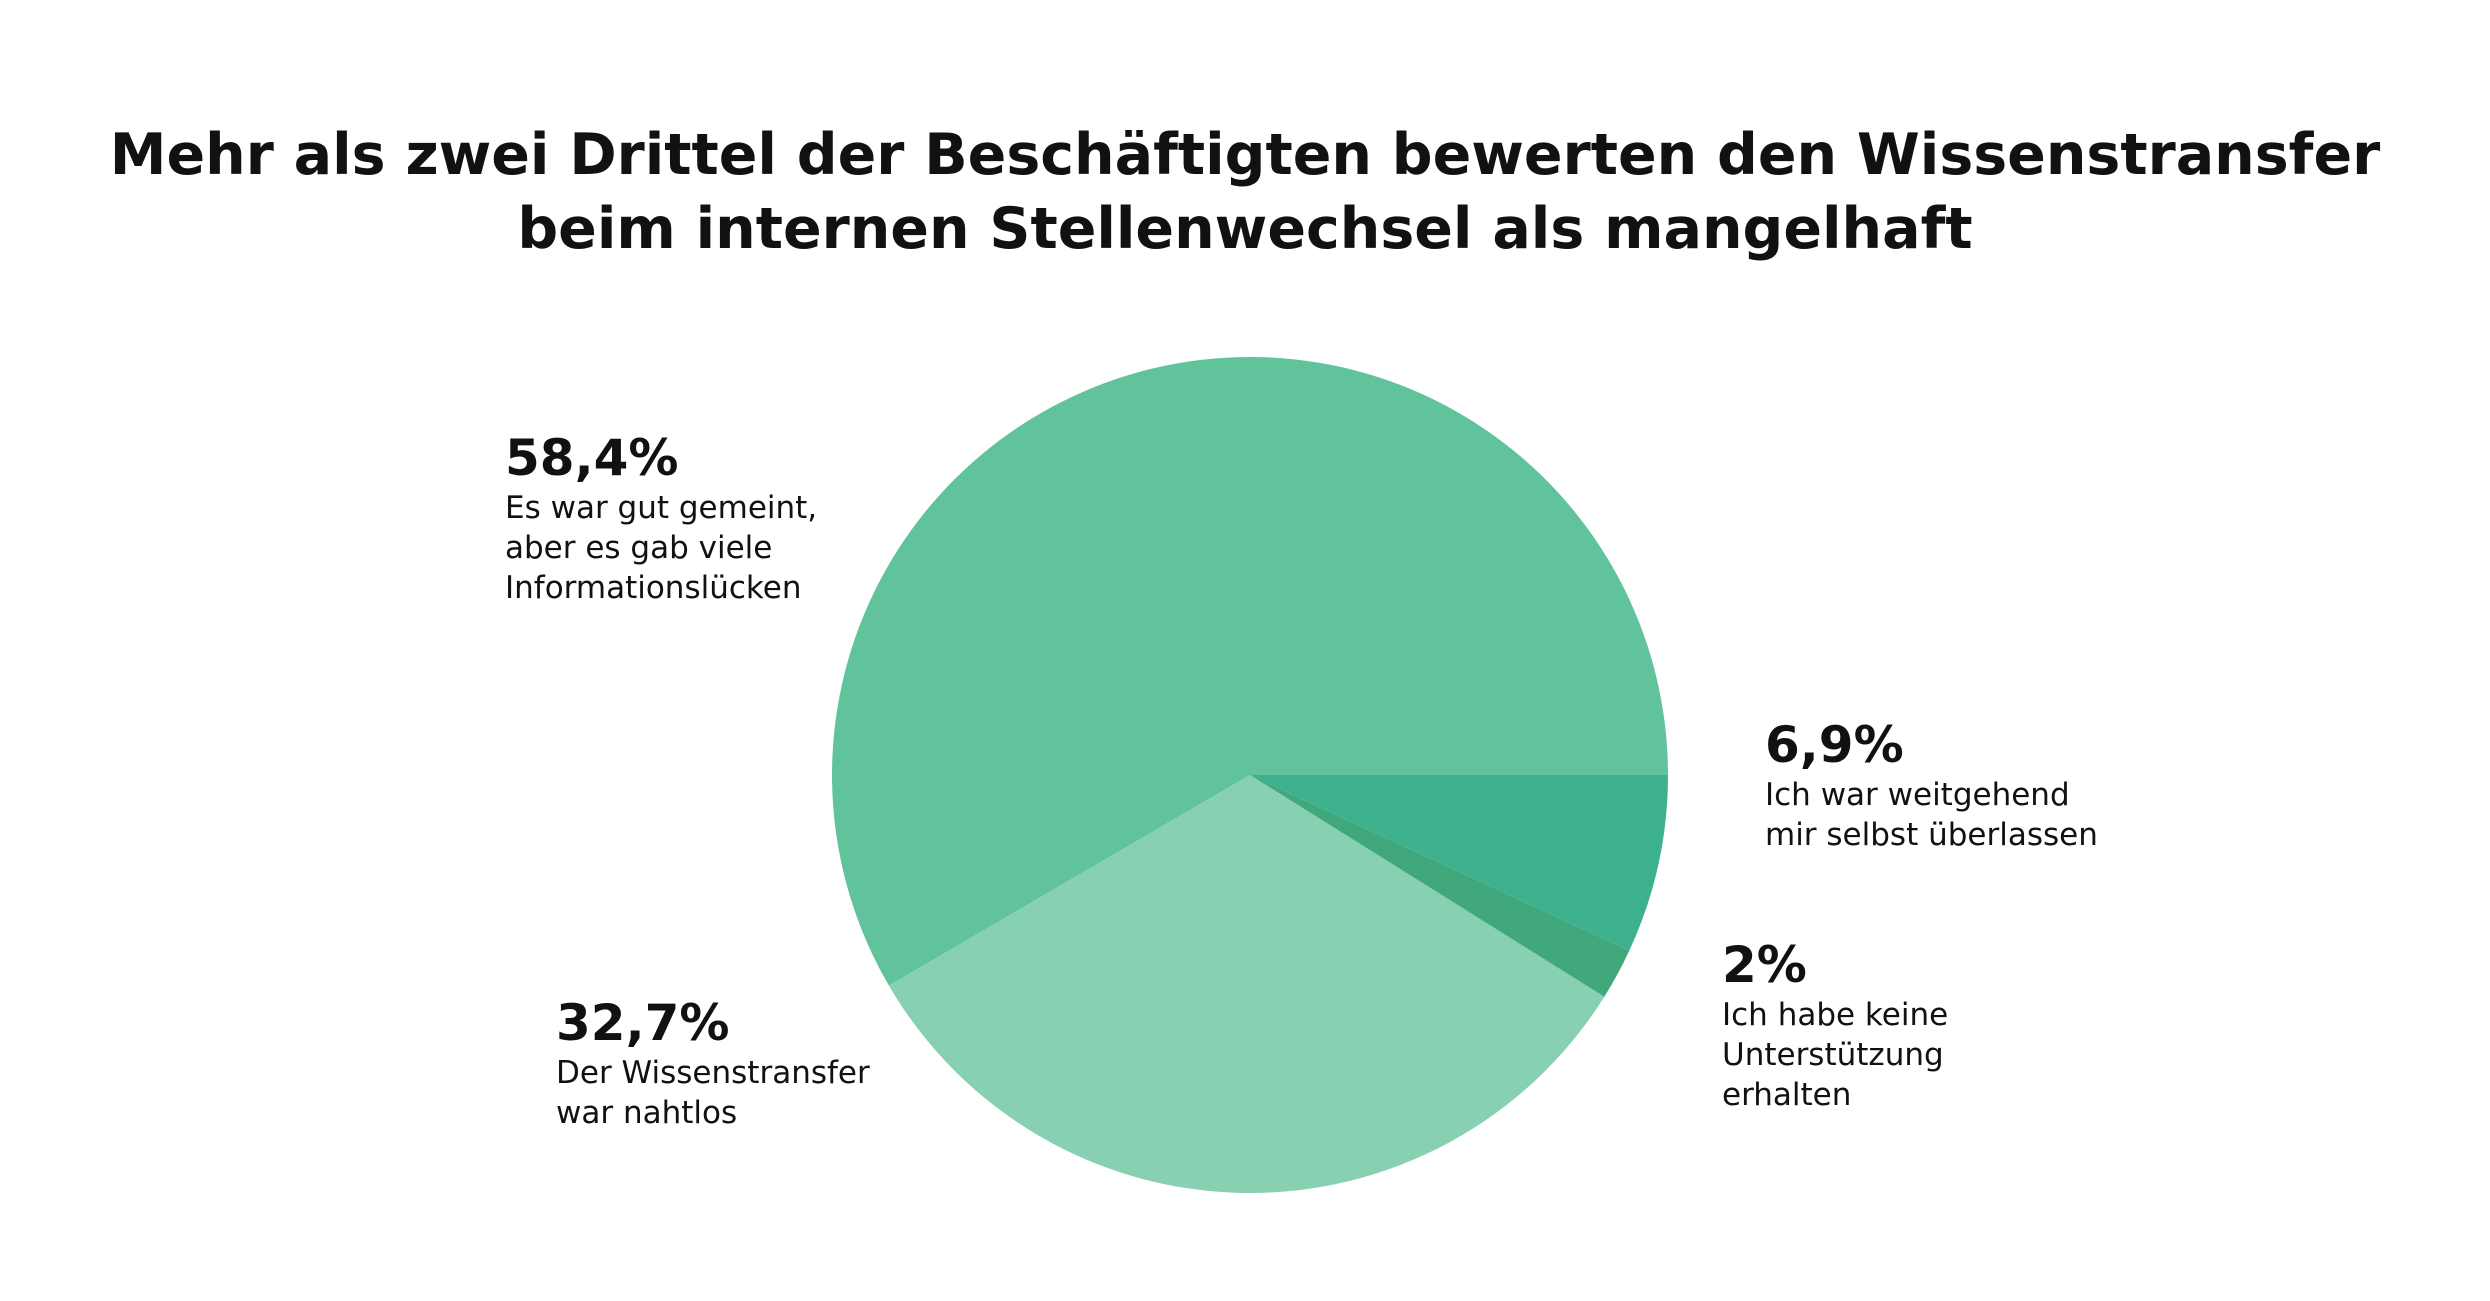 The height and width of the screenshot is (1301, 2490). I want to click on slice-label-nahtlos: 32,7% Der Wissenstransfer war nahtlos, so click(713, 1063).